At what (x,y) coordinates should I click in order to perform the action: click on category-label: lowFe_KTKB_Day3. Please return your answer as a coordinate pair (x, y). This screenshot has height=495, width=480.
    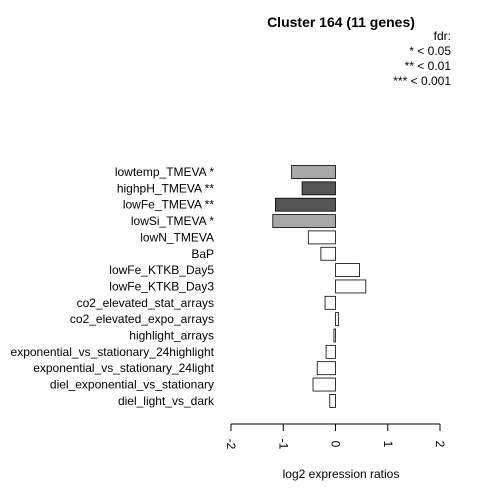
    Looking at the image, I should click on (161, 286).